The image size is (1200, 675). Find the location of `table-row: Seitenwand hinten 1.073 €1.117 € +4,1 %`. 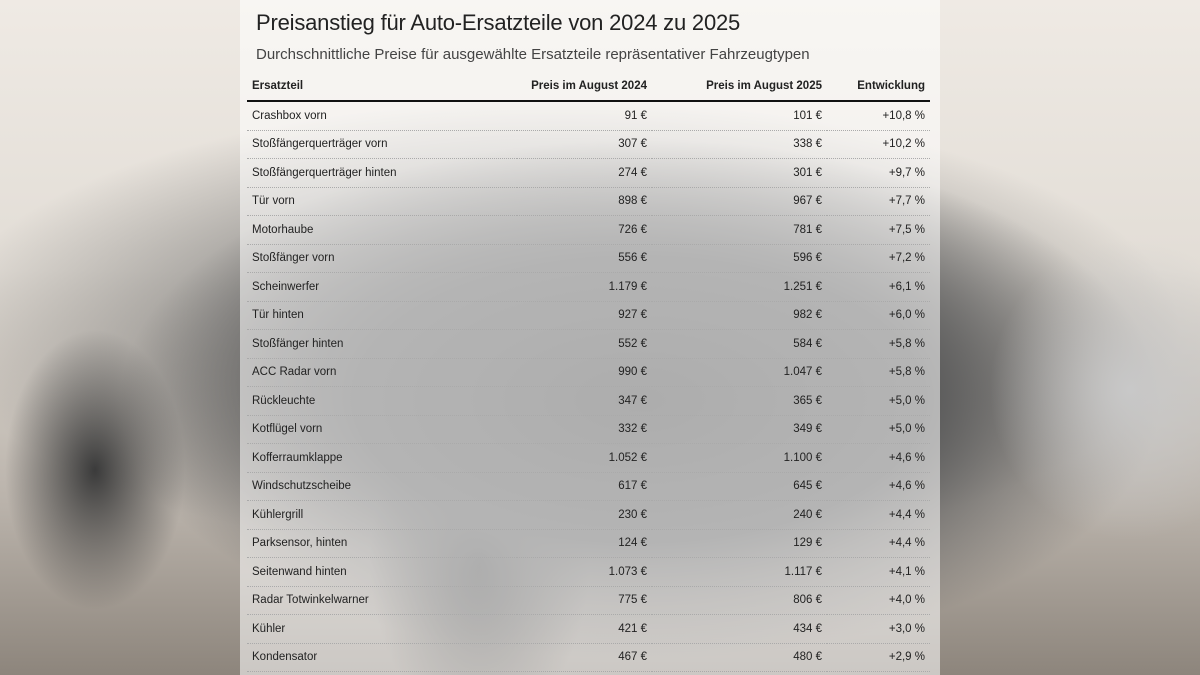

table-row: Seitenwand hinten 1.073 €1.117 € +4,1 % is located at coordinates (588, 572).